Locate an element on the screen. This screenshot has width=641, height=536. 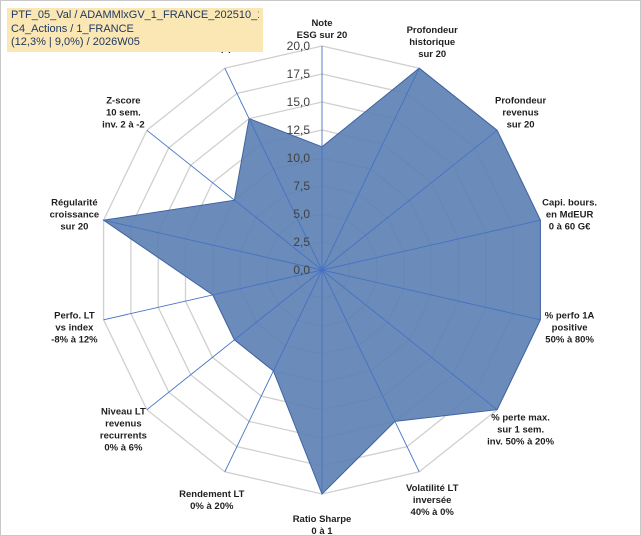
tick-label: 0,0 is located at coordinates (301, 270).